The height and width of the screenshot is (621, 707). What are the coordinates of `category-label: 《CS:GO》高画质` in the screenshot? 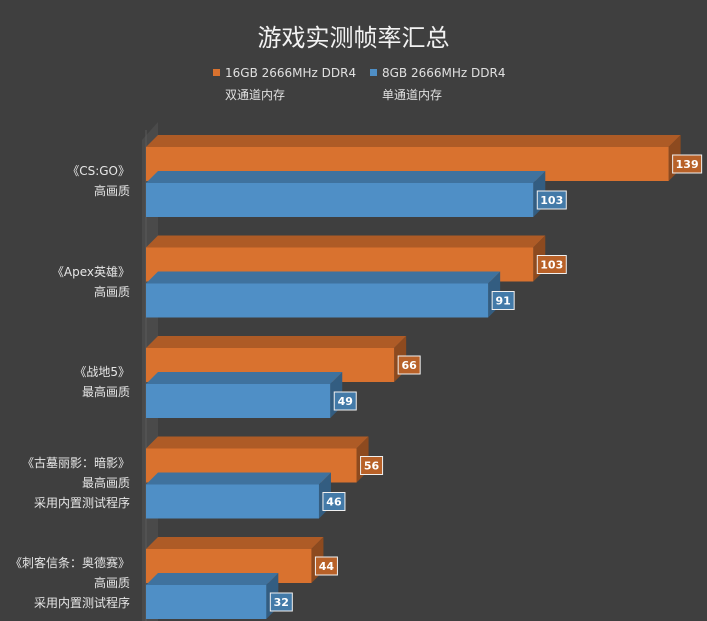 It's located at (66, 181).